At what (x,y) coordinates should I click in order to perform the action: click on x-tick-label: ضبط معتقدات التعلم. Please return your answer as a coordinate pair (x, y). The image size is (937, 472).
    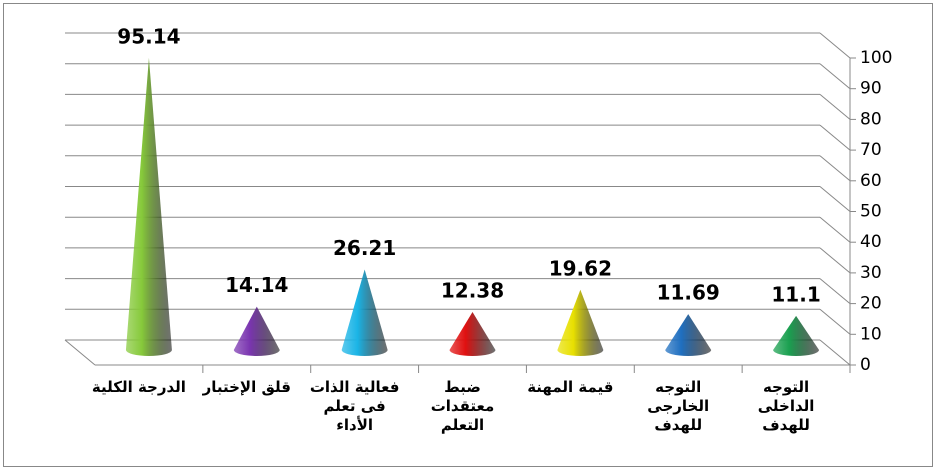
    Looking at the image, I should click on (462, 406).